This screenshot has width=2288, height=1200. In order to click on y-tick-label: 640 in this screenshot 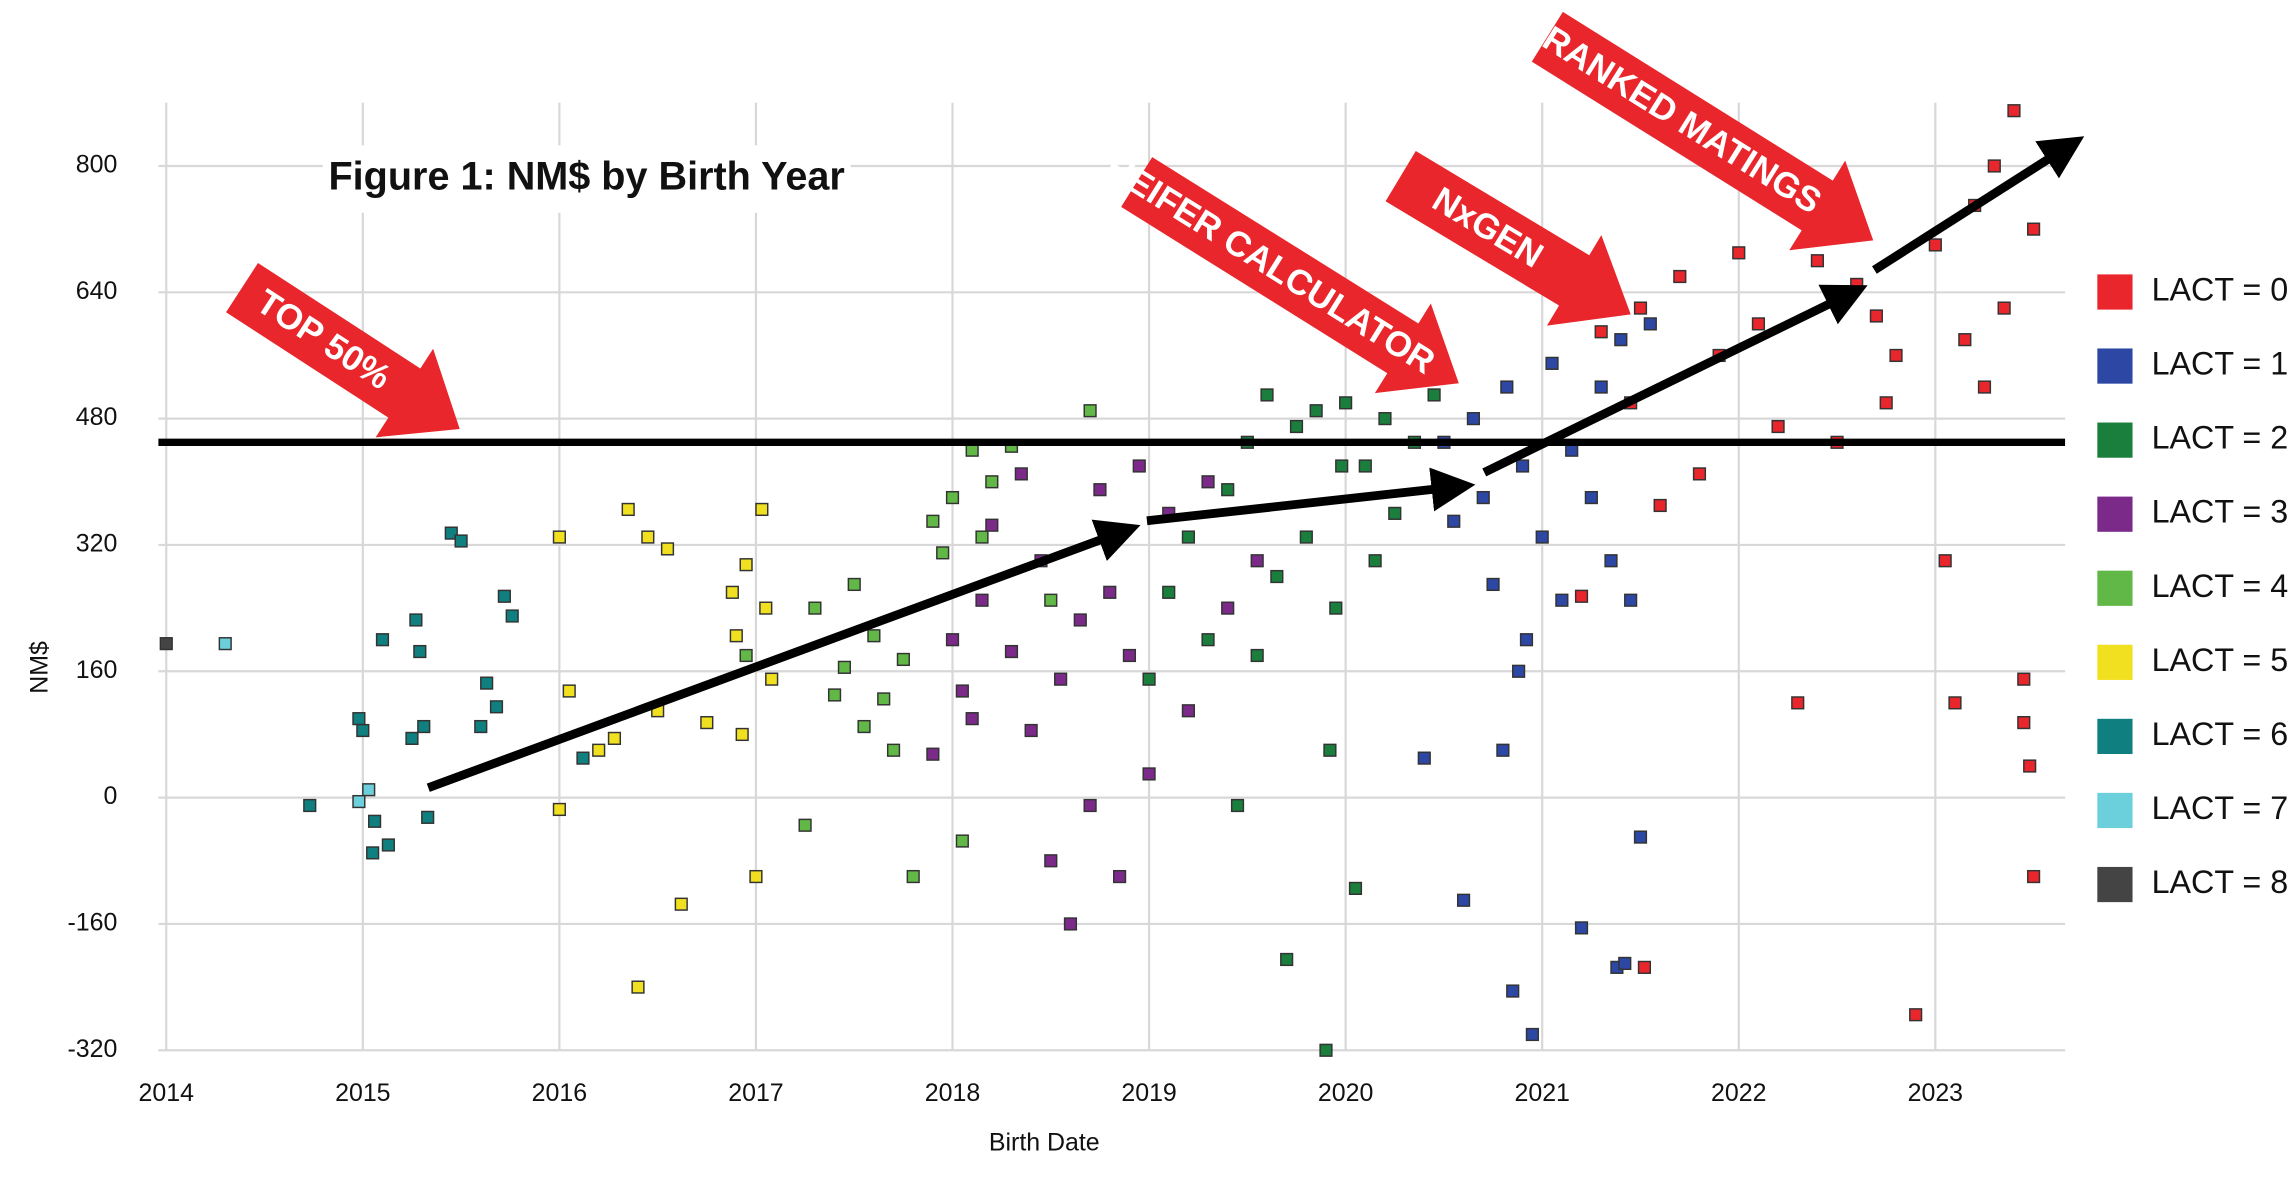, I will do `click(97, 291)`.